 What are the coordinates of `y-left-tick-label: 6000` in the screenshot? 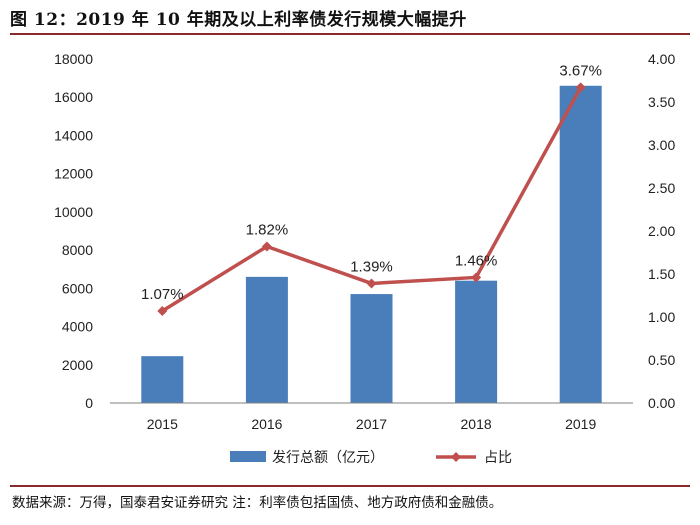 It's located at (77, 288).